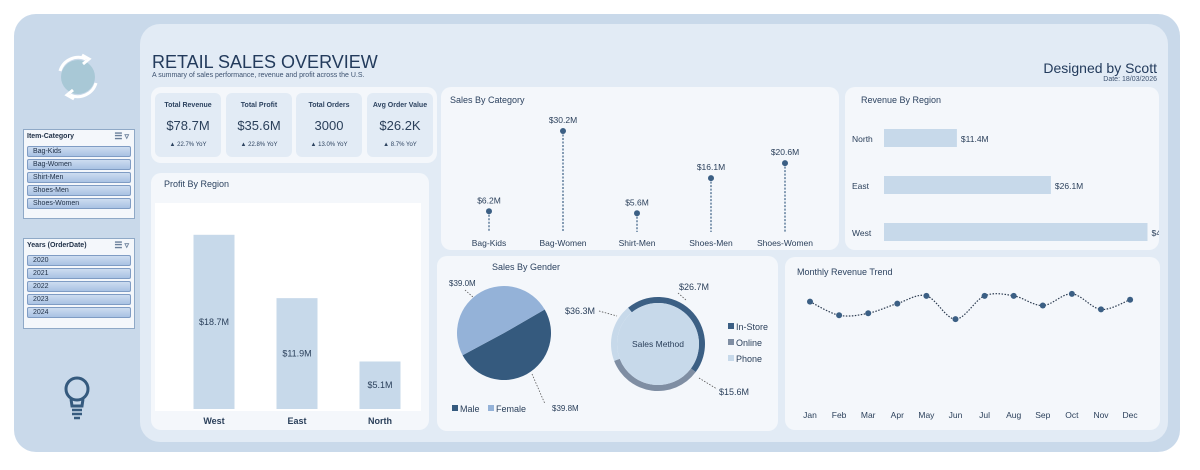  I want to click on tick-label: West, so click(862, 233).